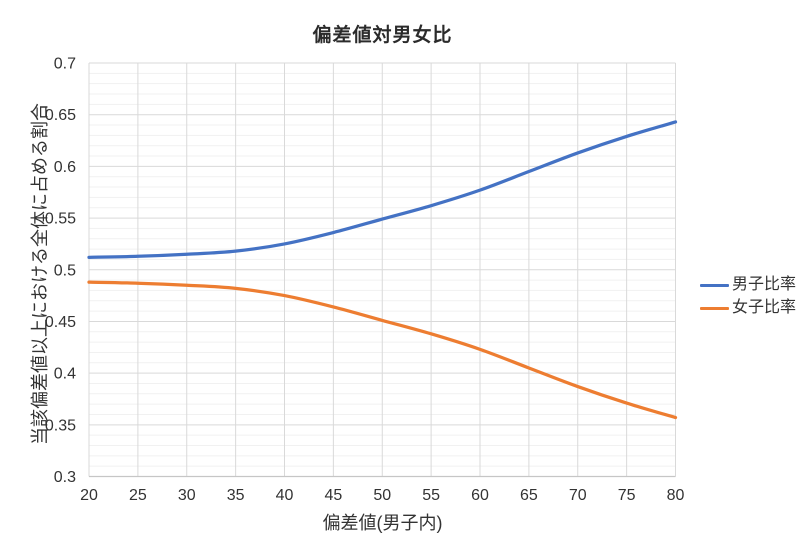 The width and height of the screenshot is (800, 551). What do you see at coordinates (676, 495) in the screenshot?
I see `x-tick-label: 80` at bounding box center [676, 495].